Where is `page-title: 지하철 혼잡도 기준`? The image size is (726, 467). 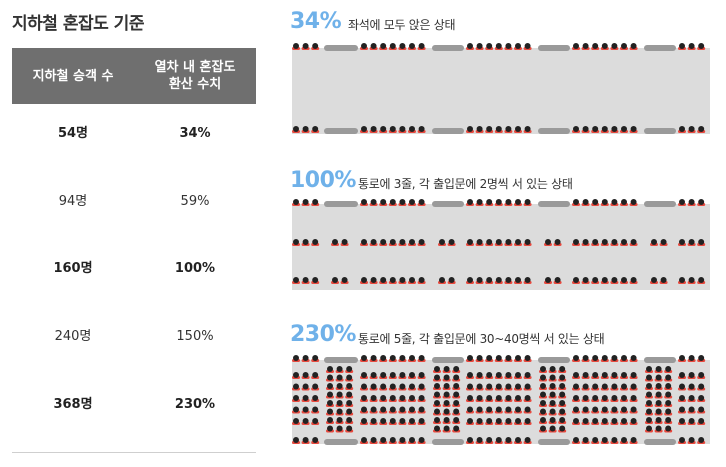
page-title: 지하철 혼잡도 기준 is located at coordinates (78, 24).